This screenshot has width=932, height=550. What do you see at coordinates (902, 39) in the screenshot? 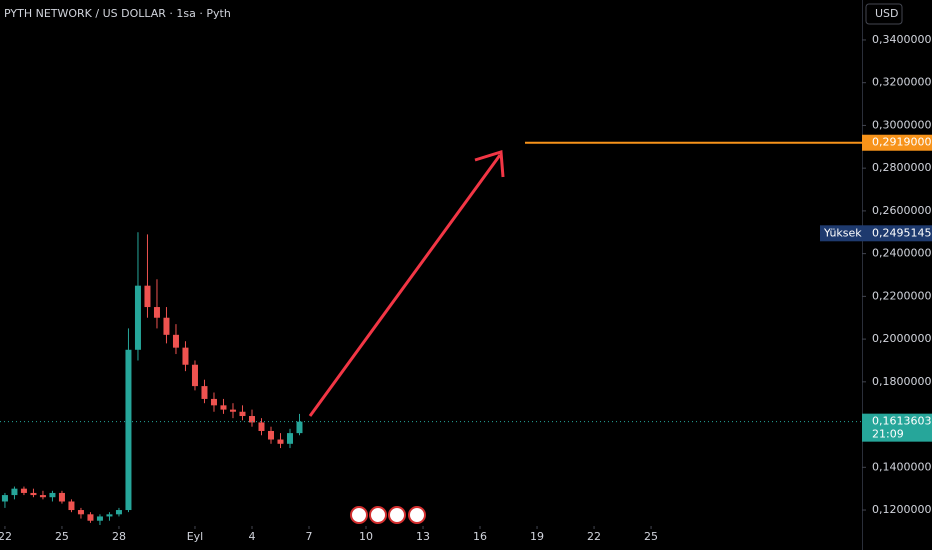
I see `y-tick-label: 0,34000000` at bounding box center [902, 39].